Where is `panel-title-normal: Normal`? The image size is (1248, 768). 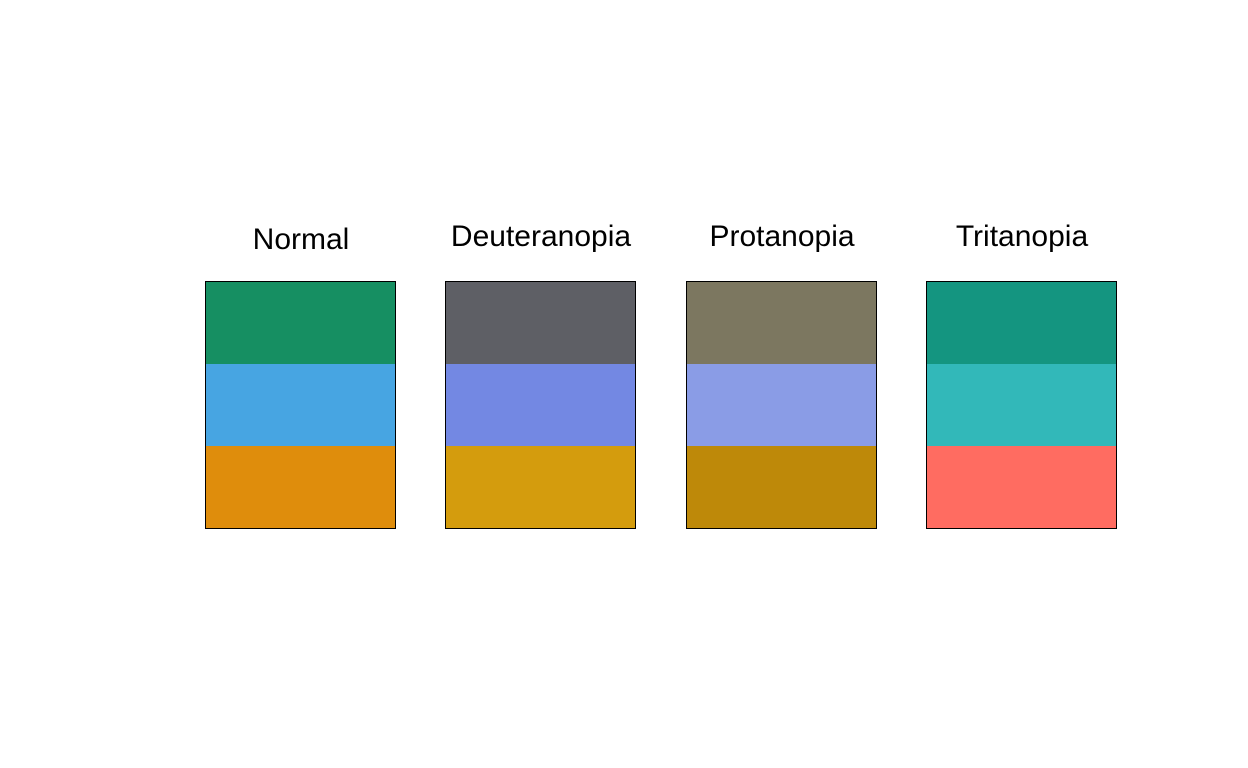
panel-title-normal: Normal is located at coordinates (301, 240).